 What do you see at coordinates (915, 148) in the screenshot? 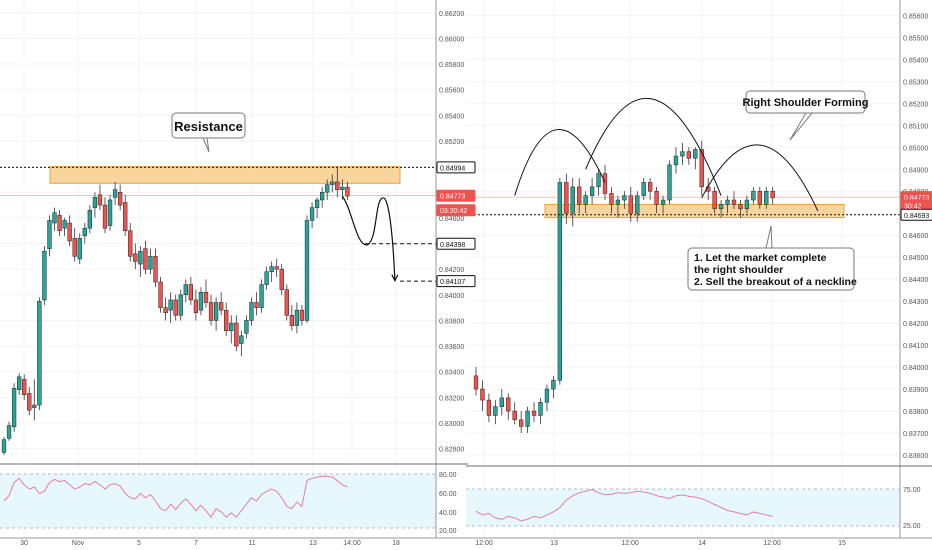
I see `y-tick-label: 0.85000` at bounding box center [915, 148].